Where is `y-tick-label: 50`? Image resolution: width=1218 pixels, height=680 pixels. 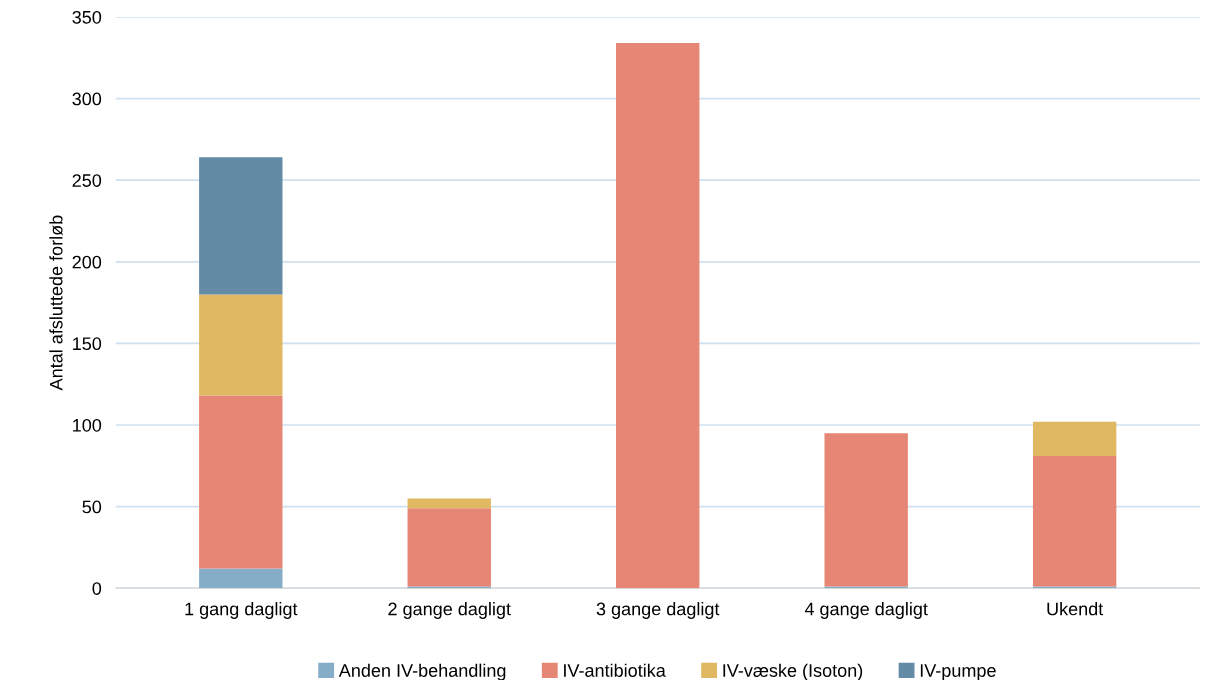 y-tick-label: 50 is located at coordinates (92, 507).